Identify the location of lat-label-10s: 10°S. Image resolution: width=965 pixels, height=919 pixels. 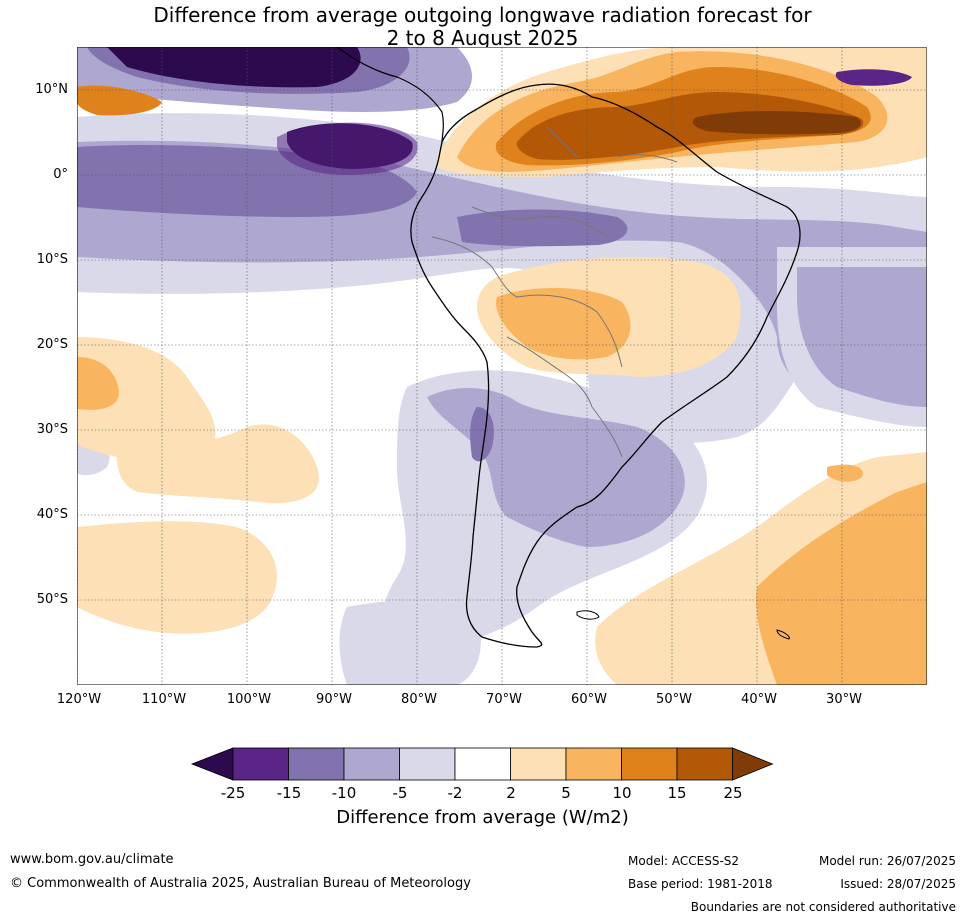
(52, 259).